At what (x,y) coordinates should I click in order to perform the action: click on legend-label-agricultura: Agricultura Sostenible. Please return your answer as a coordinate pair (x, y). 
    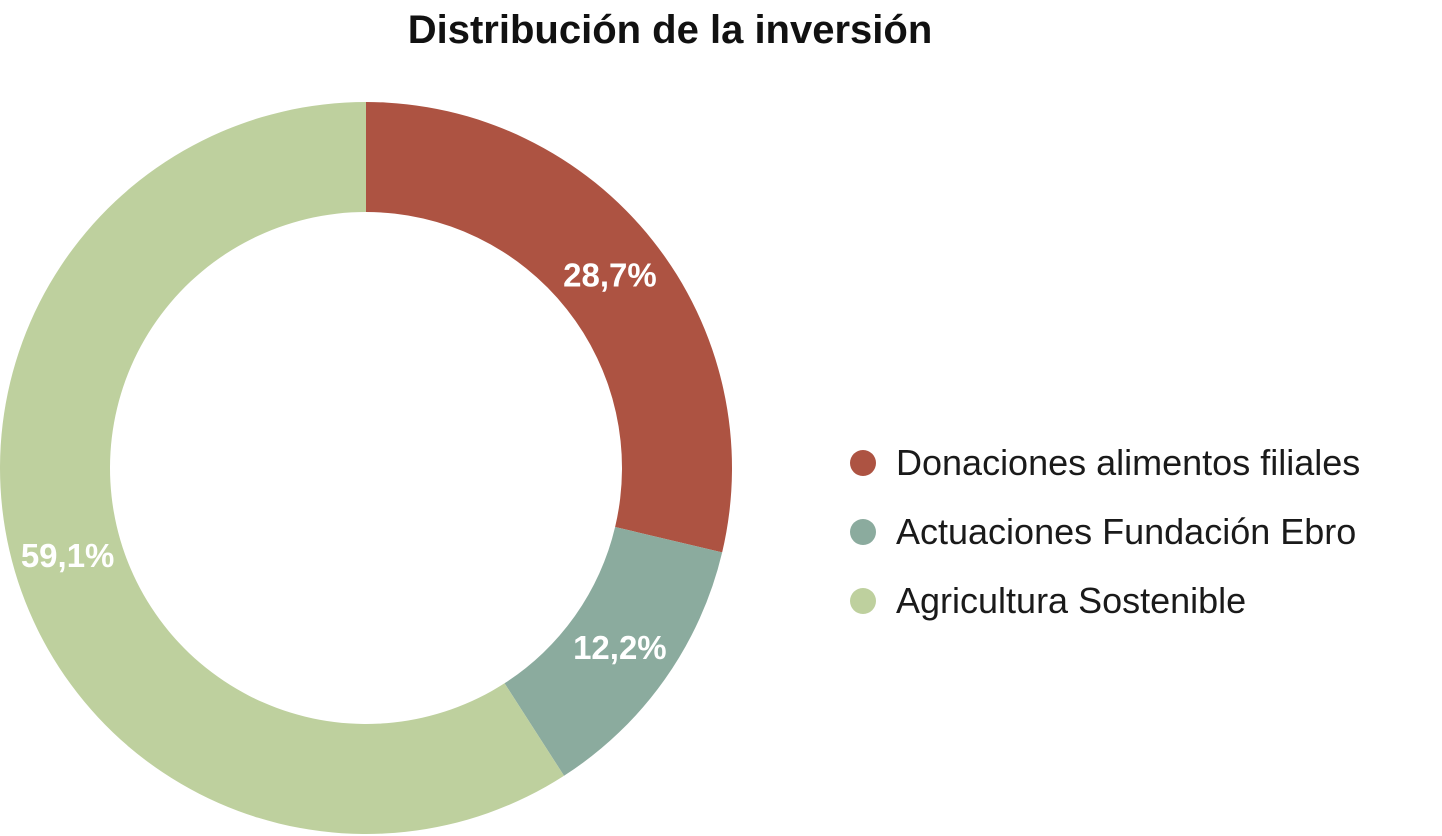
    Looking at the image, I should click on (1071, 600).